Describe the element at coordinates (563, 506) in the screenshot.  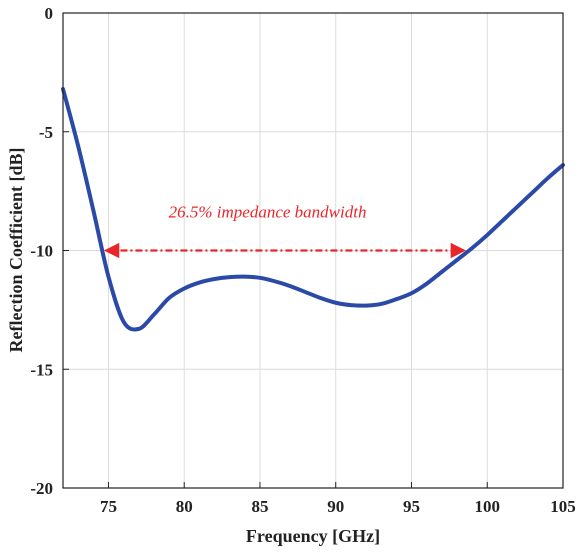
I see `x-tick-label: 105` at that location.